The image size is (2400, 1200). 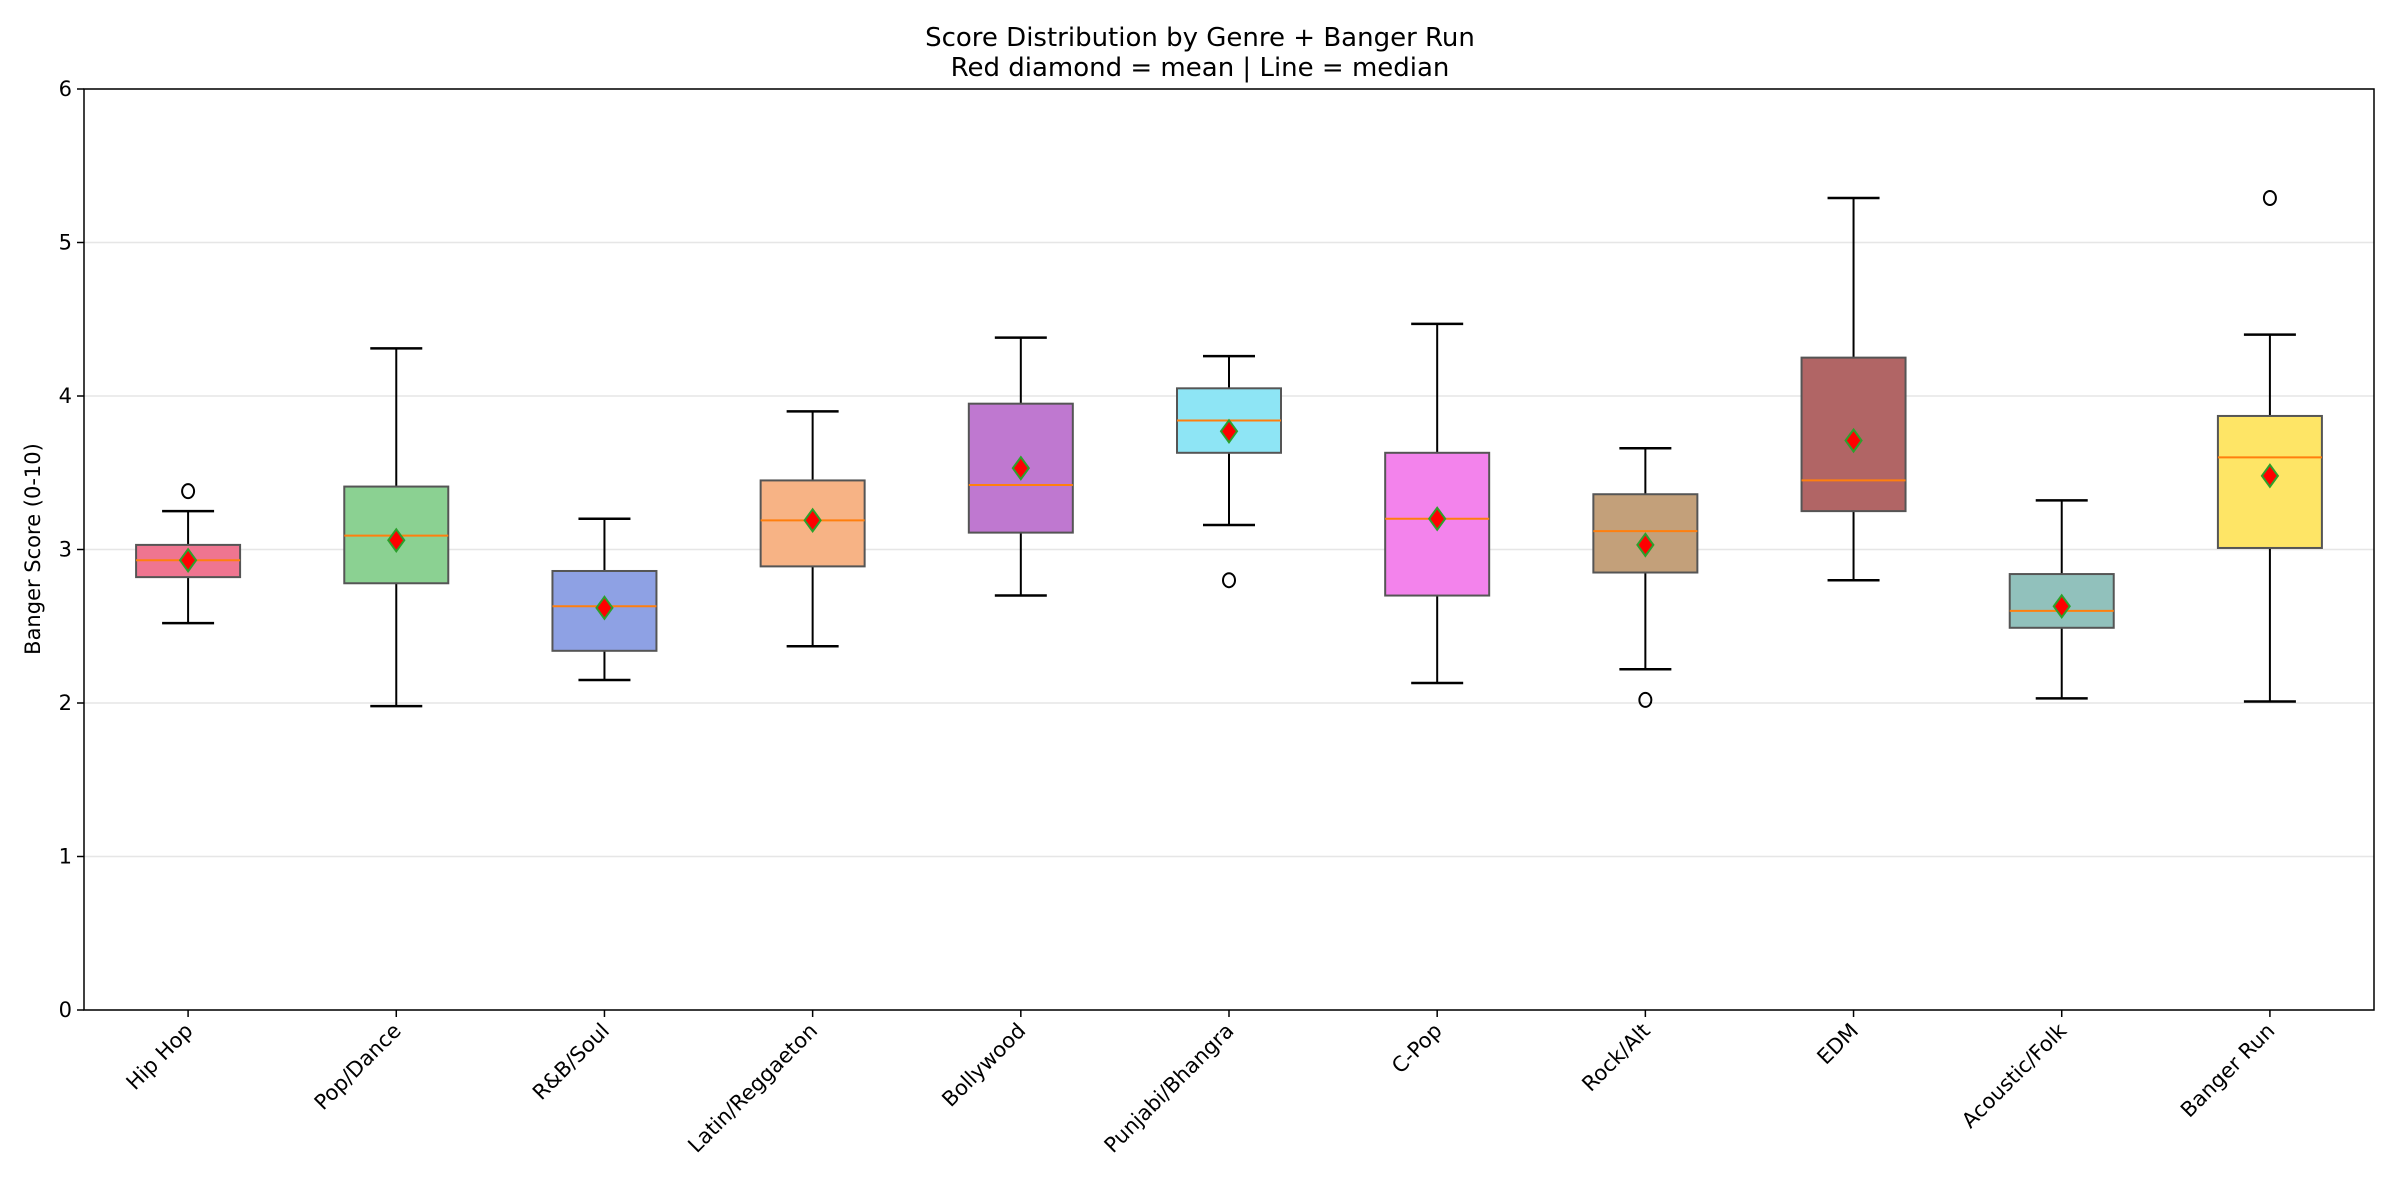 I want to click on x-tick-label: Banger Run, so click(x=2228, y=1071).